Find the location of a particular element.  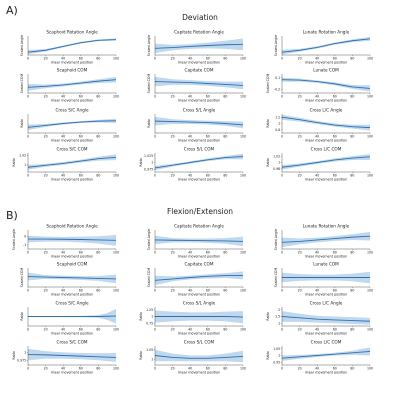

y-tick-label: 1.25 is located at coordinates (149, 310).